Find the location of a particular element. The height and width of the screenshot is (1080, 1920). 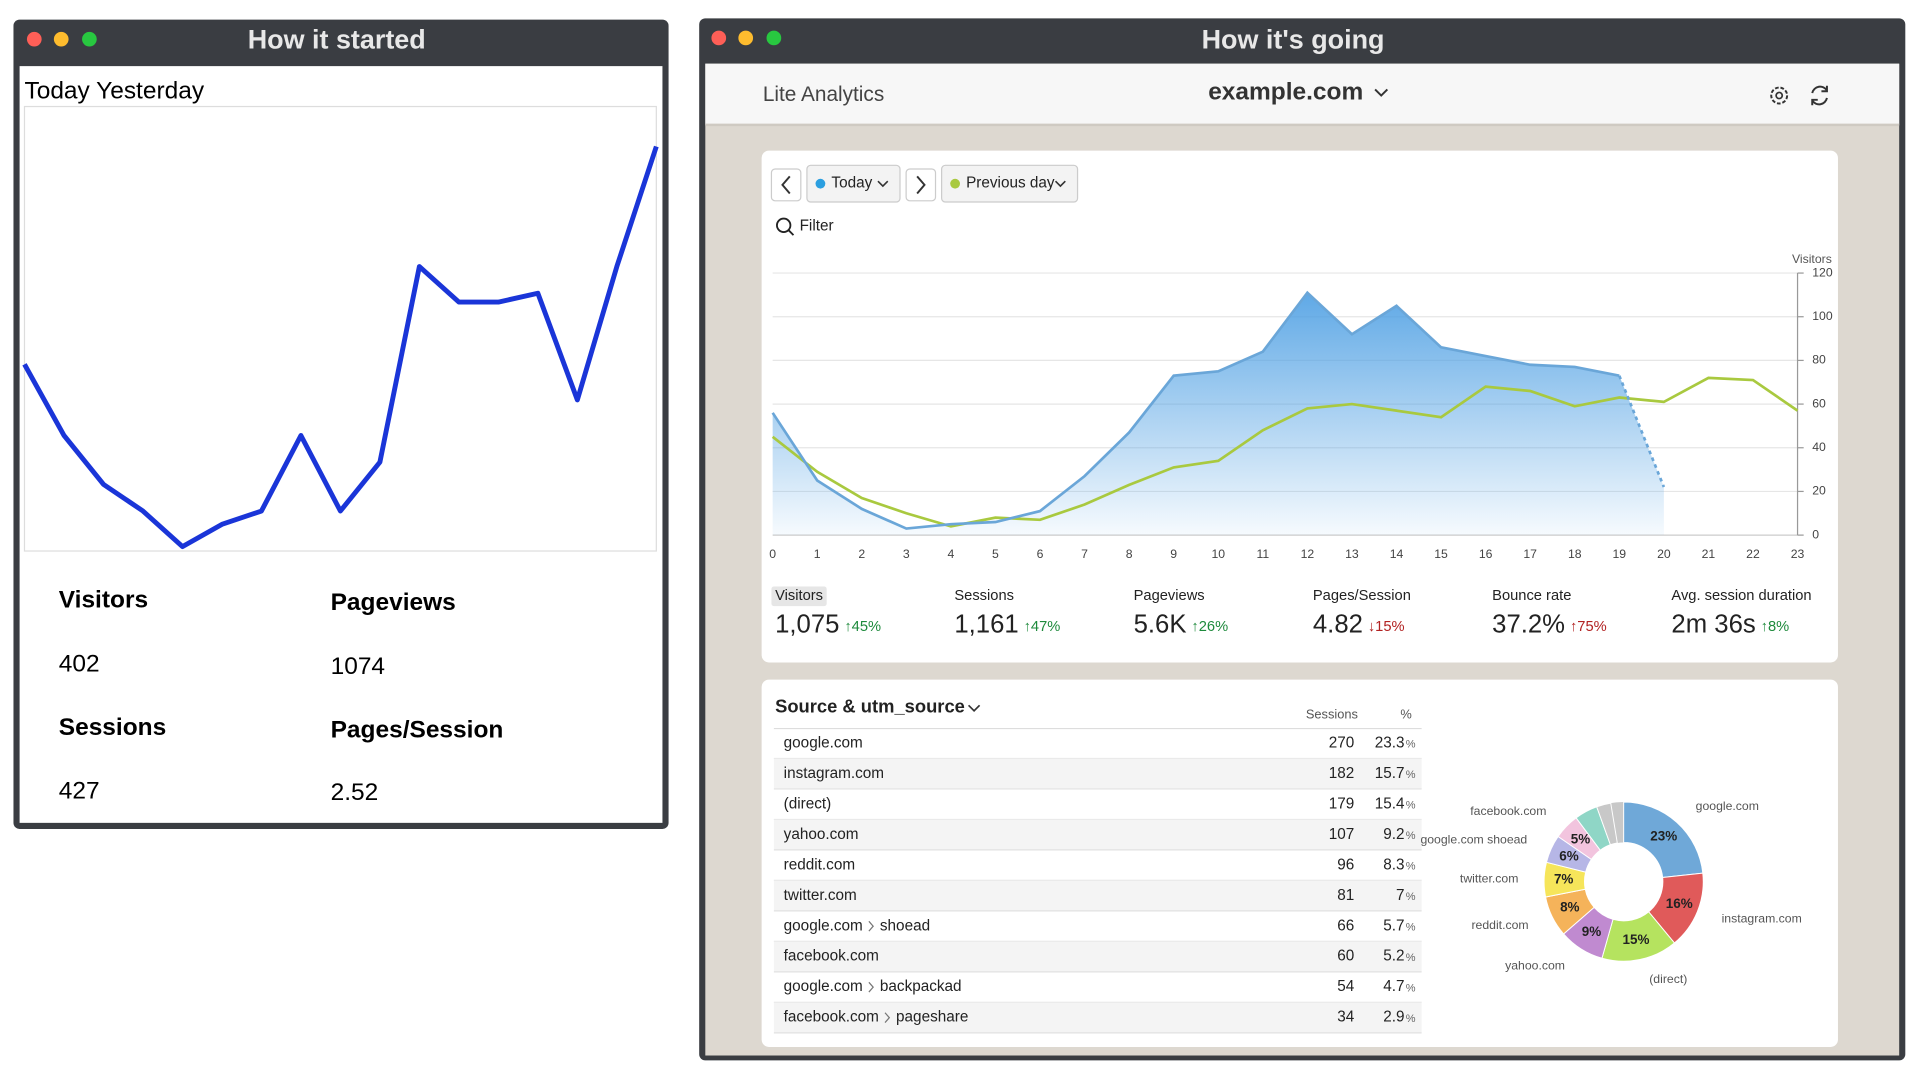

sessions: 179 is located at coordinates (1342, 803).